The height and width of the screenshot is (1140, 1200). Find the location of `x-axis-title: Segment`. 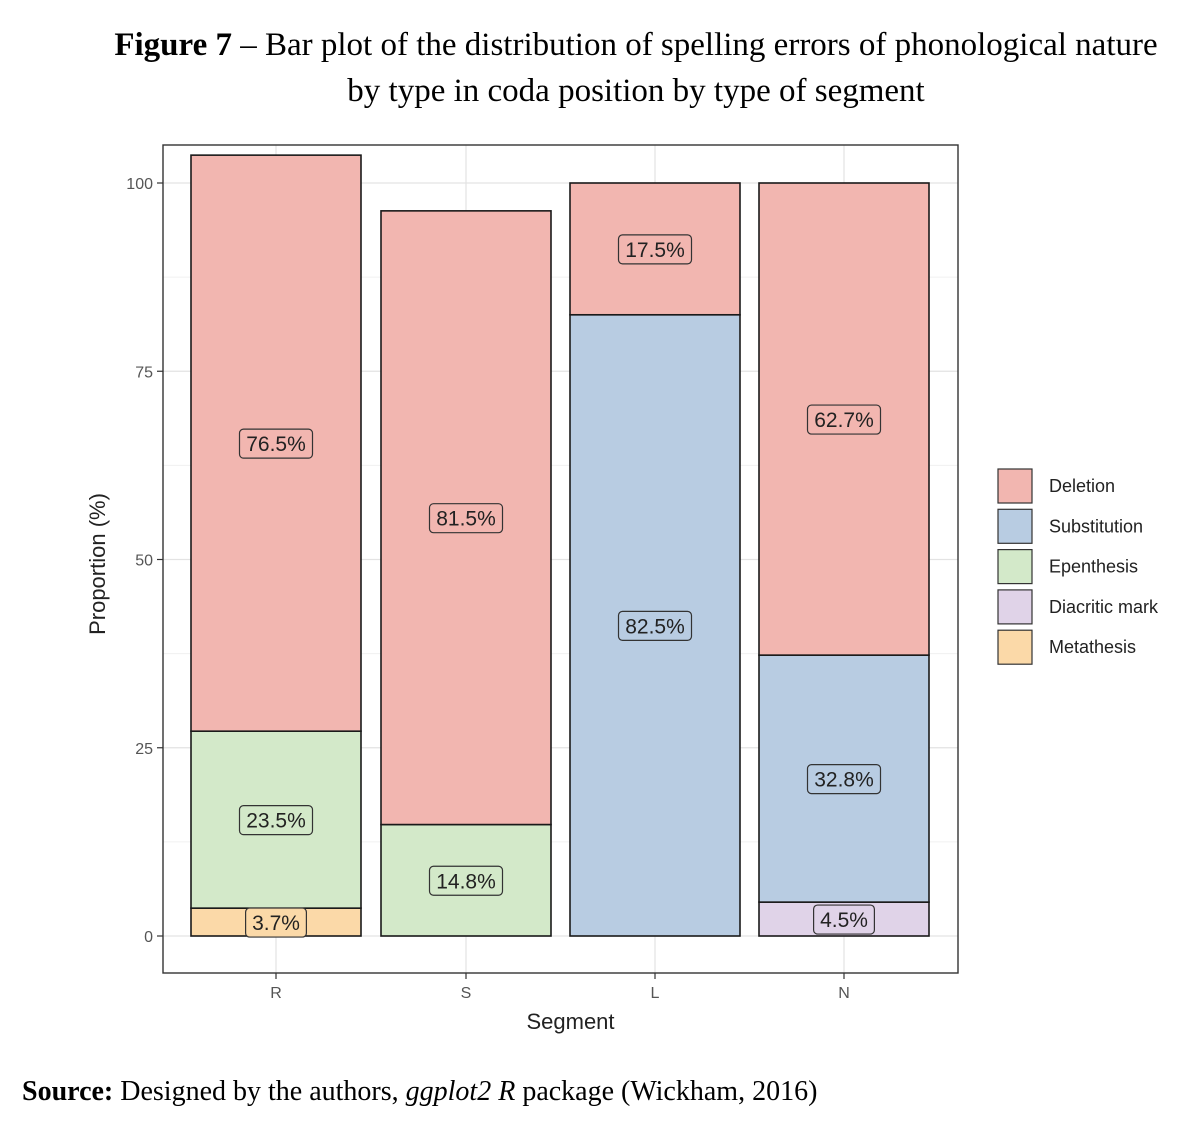

x-axis-title: Segment is located at coordinates (570, 1021).